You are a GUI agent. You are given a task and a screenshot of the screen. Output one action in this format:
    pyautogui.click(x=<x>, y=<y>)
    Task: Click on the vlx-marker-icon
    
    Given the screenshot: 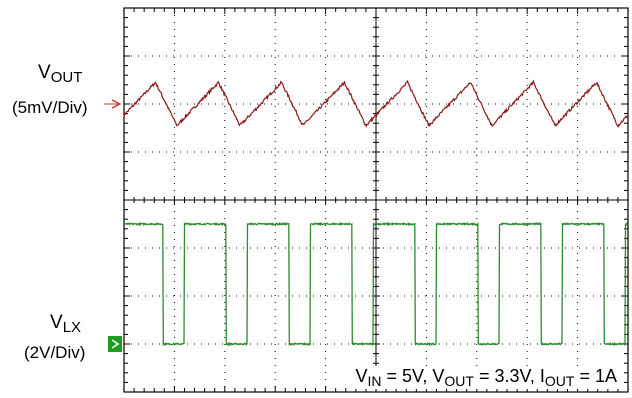 What is the action you would take?
    pyautogui.click(x=115, y=344)
    